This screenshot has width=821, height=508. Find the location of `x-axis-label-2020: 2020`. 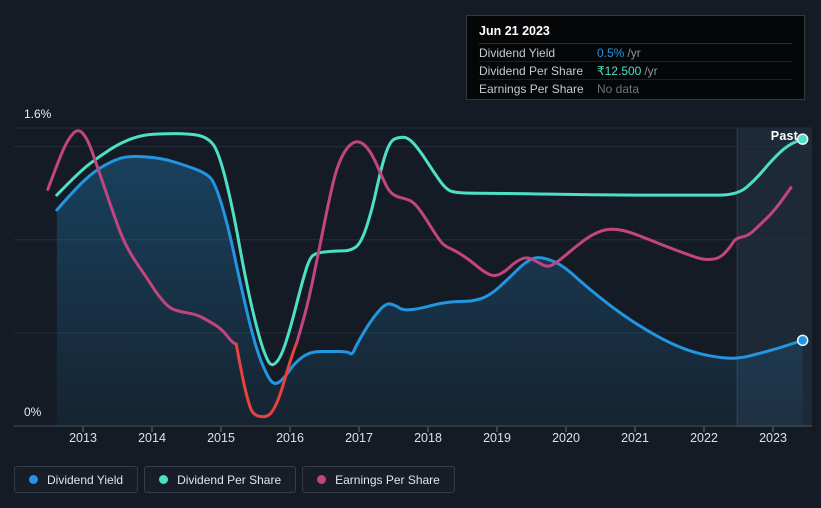

x-axis-label-2020: 2020 is located at coordinates (566, 438).